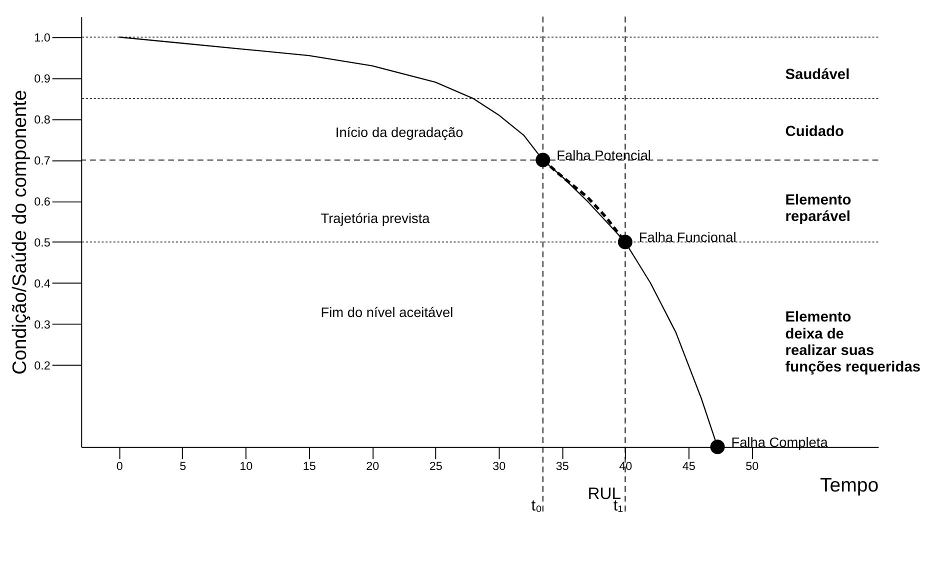 Image resolution: width=931 pixels, height=563 pixels. I want to click on annotation: Falha Potencial, so click(603, 156).